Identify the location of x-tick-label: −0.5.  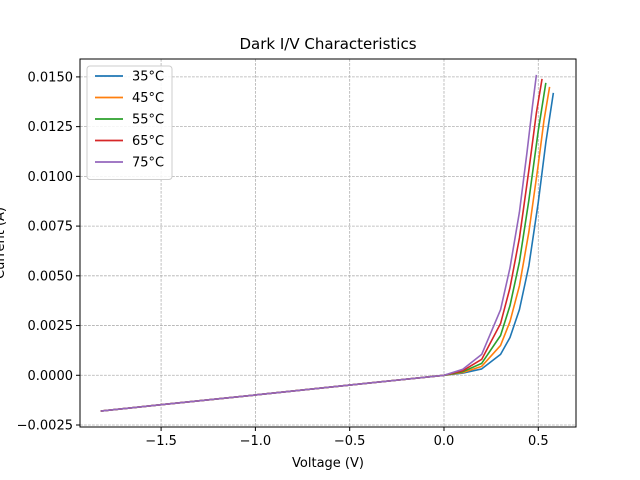
(350, 441).